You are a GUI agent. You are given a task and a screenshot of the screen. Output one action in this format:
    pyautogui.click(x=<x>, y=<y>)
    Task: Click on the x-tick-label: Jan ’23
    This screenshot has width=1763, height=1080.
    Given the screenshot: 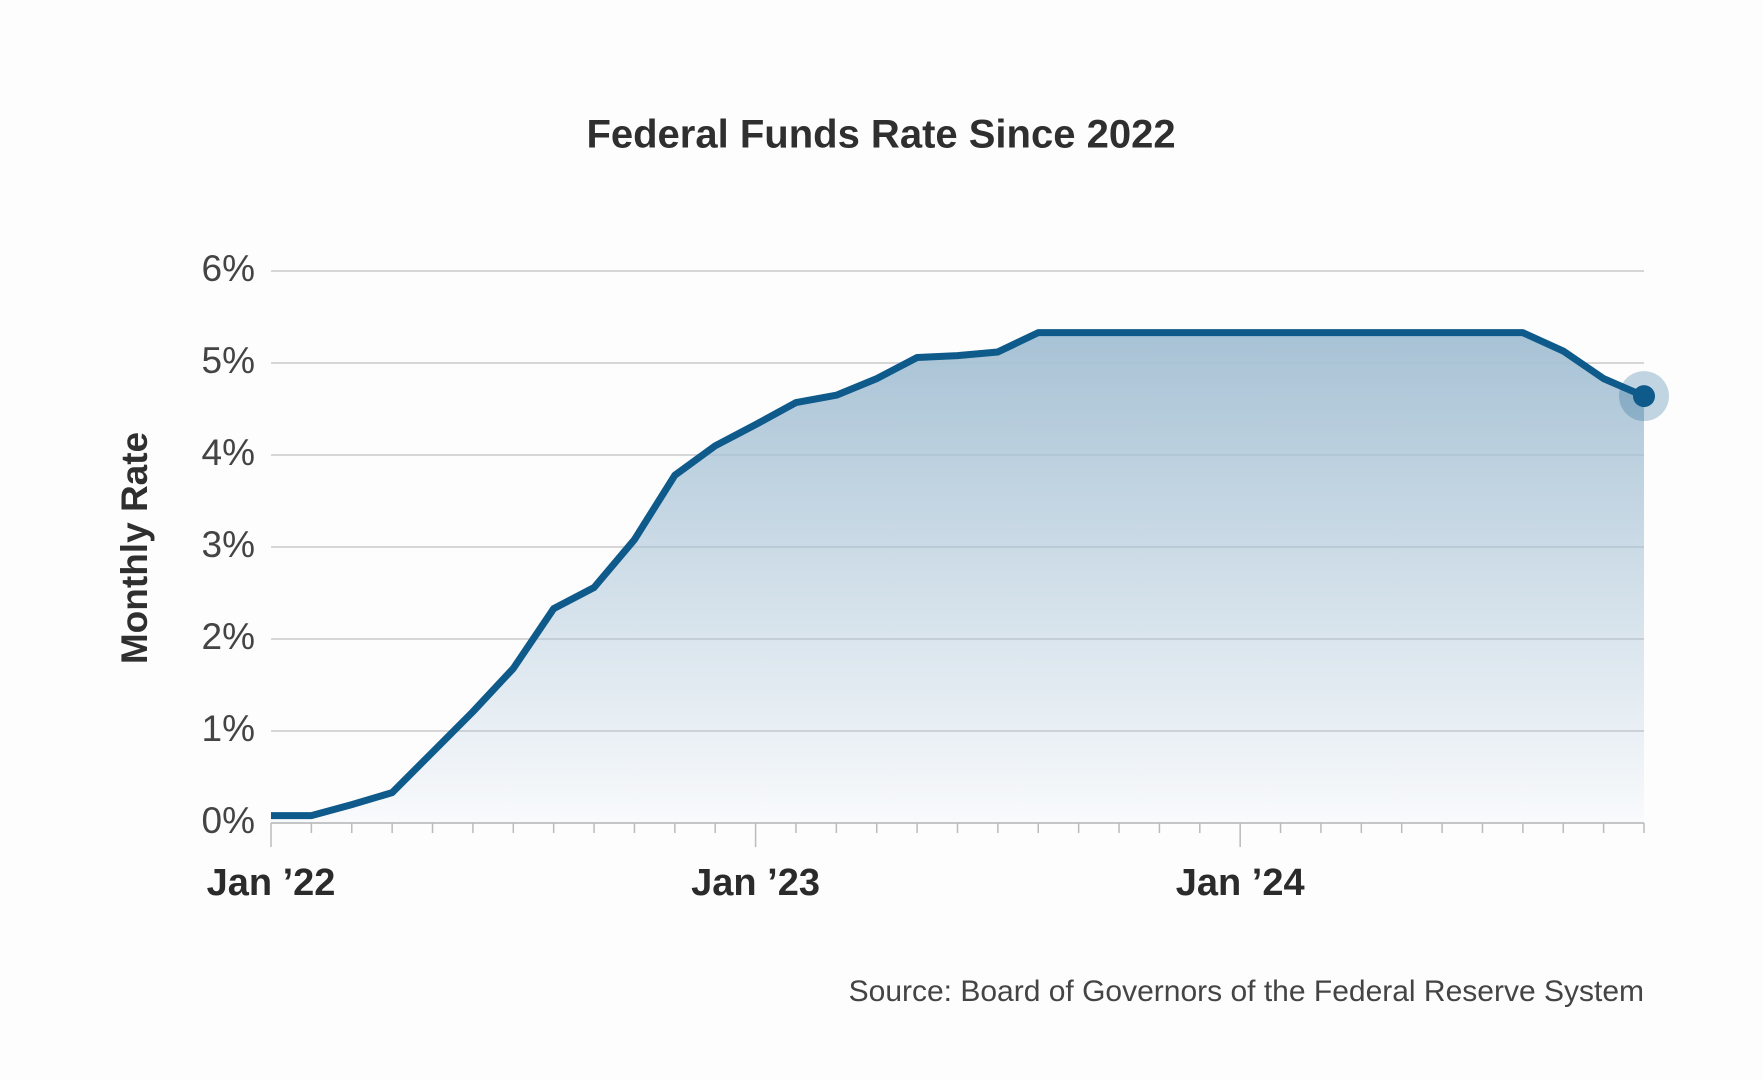 What is the action you would take?
    pyautogui.click(x=755, y=883)
    